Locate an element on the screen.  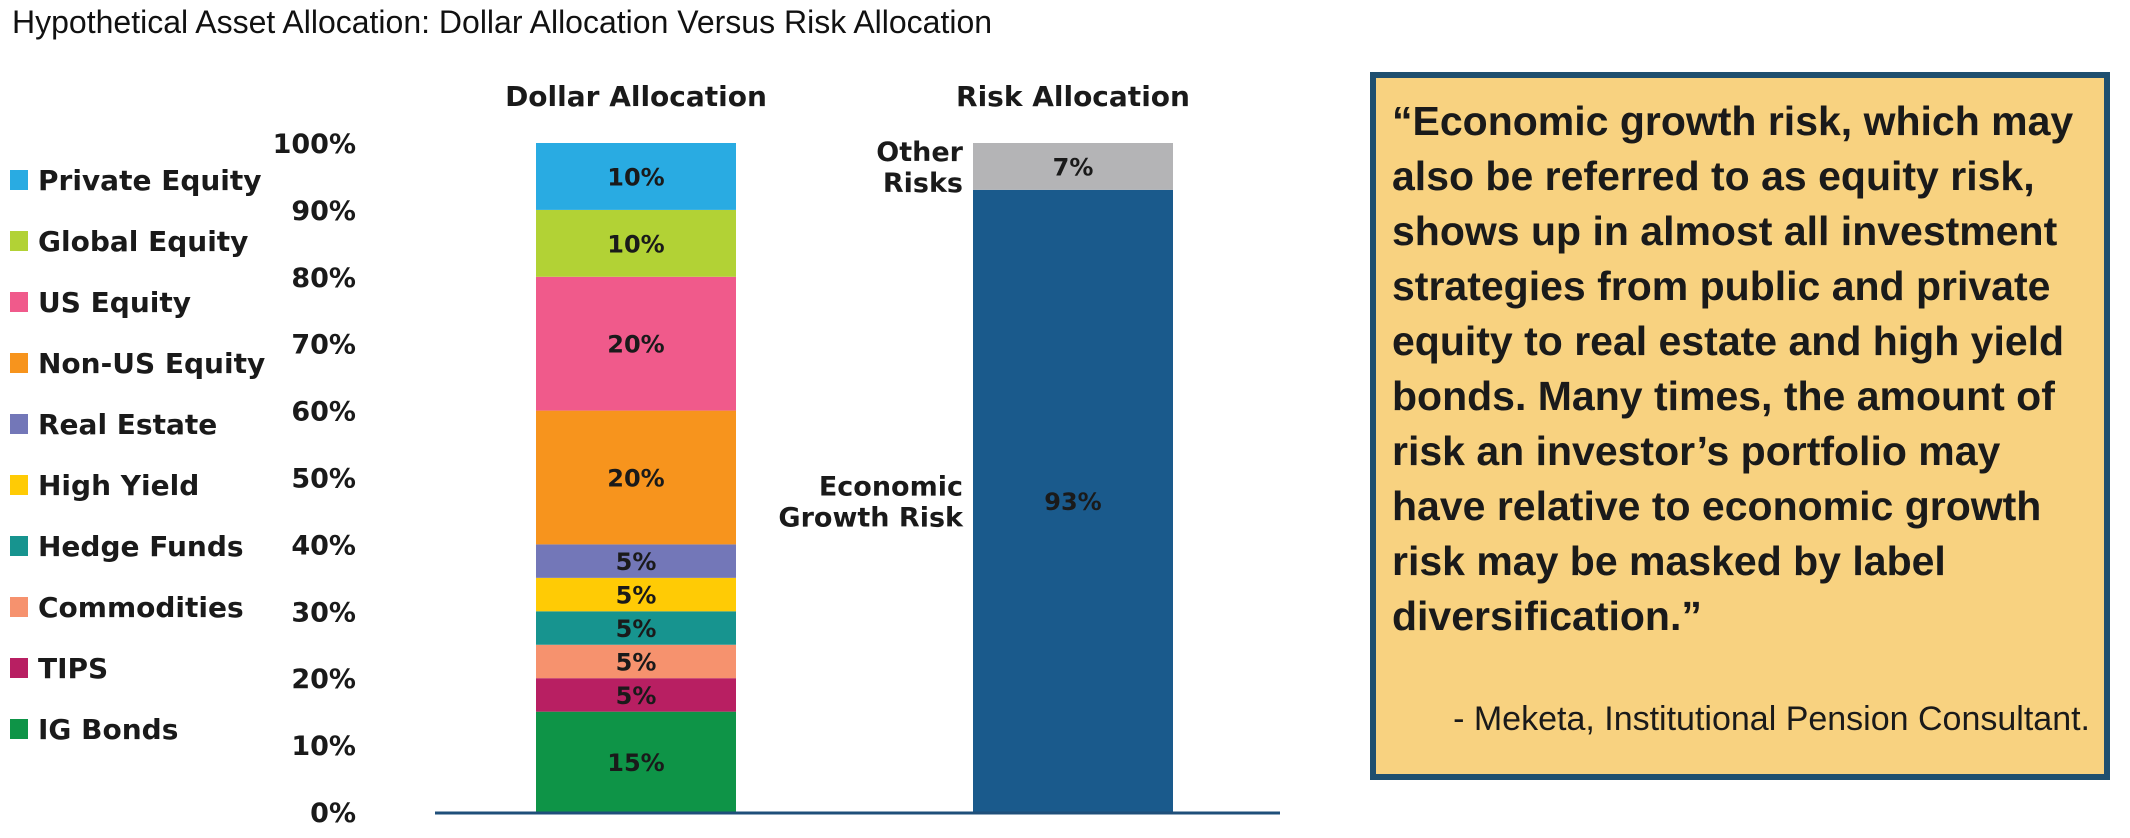
bar-0-data-label-7: 20% is located at coordinates (635, 345).